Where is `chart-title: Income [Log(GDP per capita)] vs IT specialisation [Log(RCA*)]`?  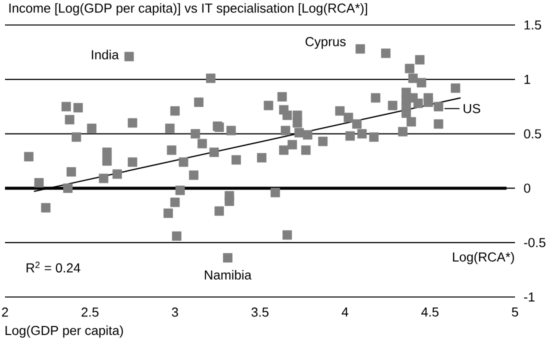
chart-title: Income [Log(GDP per capita)] vs IT specialisation [Log(RCA*)] is located at coordinates (188, 9).